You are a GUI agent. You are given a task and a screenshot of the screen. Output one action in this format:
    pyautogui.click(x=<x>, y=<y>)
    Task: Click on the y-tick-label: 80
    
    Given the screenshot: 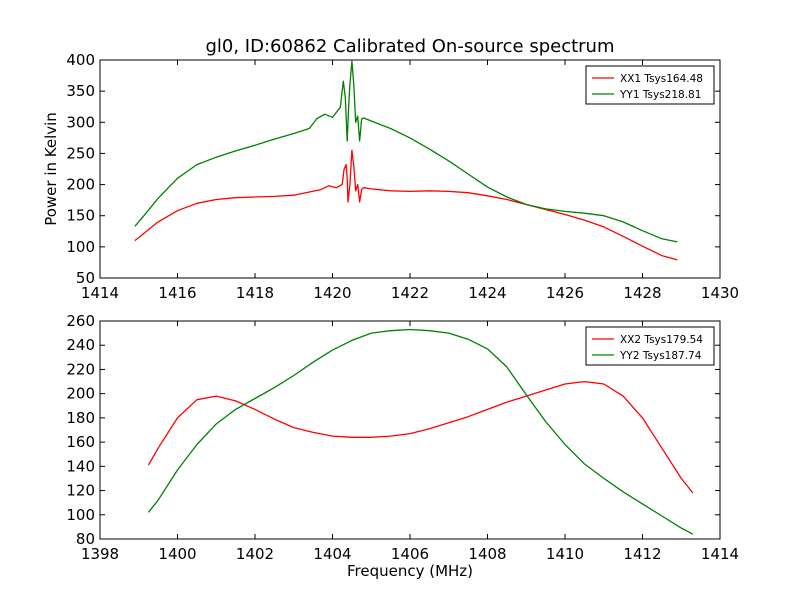 What is the action you would take?
    pyautogui.click(x=85, y=539)
    